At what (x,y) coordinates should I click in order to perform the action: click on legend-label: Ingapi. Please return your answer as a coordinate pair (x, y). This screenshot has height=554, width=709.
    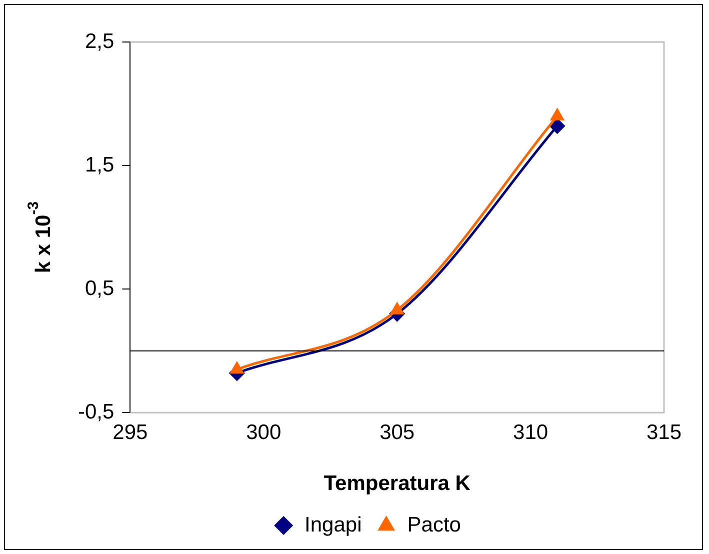
    Looking at the image, I should click on (333, 524).